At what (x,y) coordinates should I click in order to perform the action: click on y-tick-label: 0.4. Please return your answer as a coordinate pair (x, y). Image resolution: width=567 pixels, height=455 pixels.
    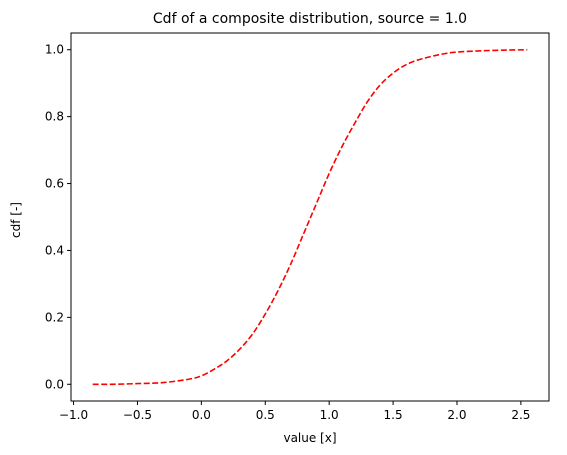
    Looking at the image, I should click on (54, 250).